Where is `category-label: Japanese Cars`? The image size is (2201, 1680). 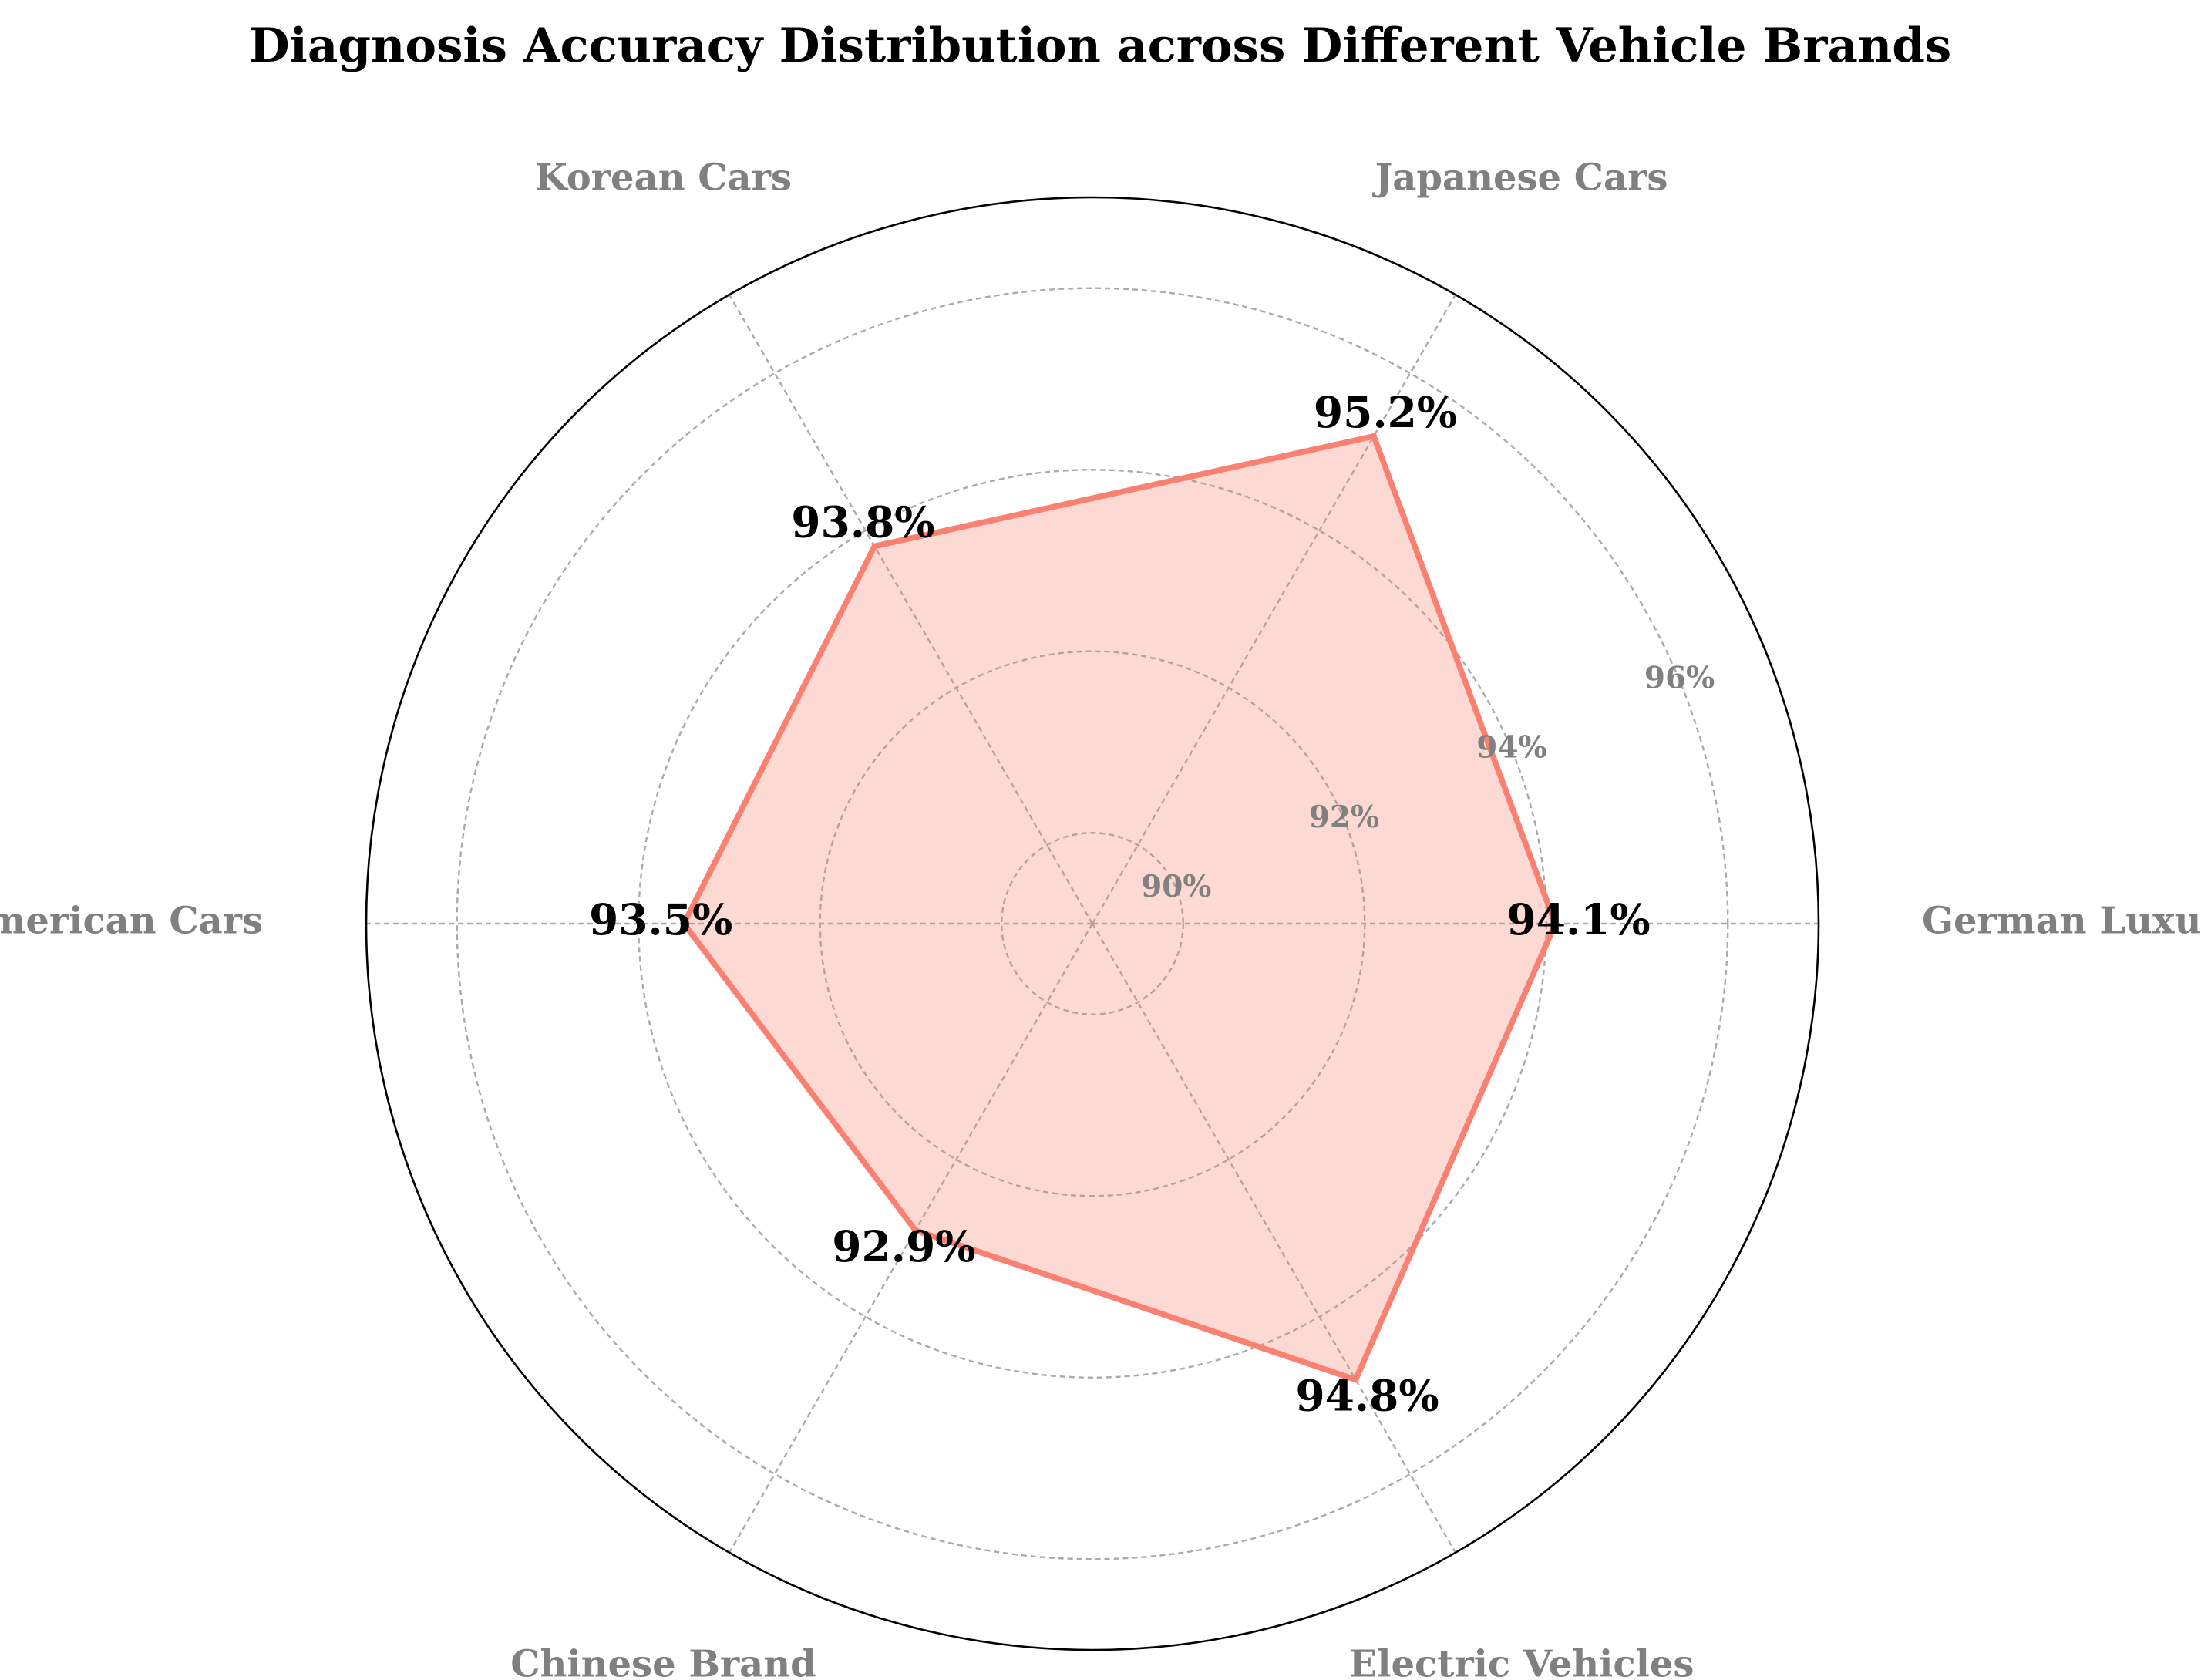 category-label: Japanese Cars is located at coordinates (1520, 178).